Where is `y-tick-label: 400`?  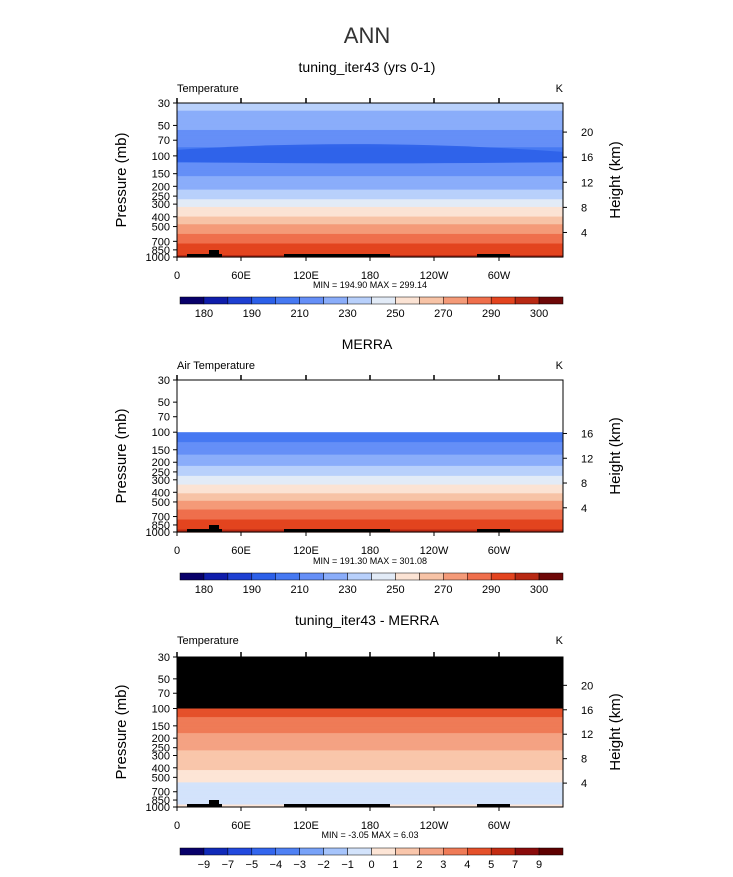 y-tick-label: 400 is located at coordinates (161, 493).